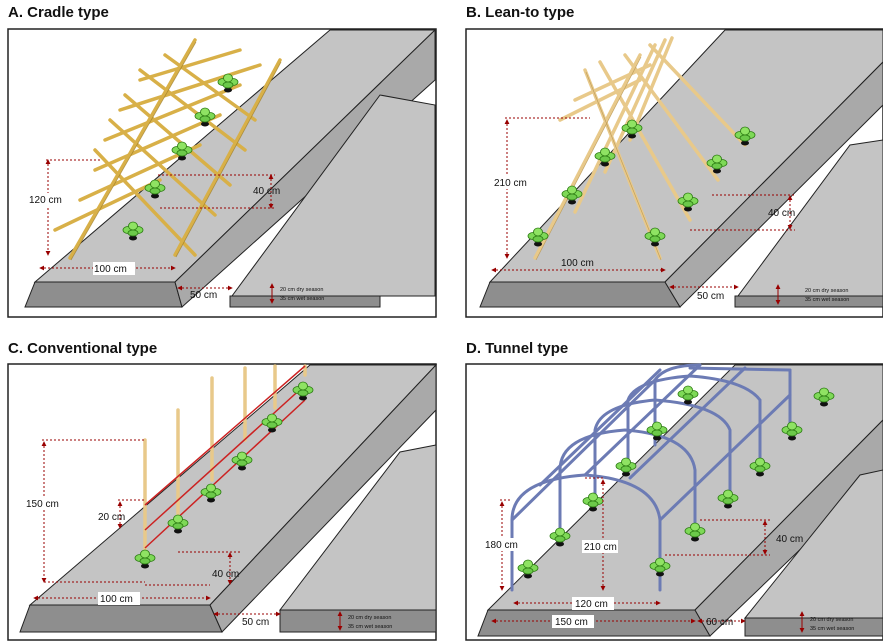 This screenshot has height=643, width=883. What do you see at coordinates (719, 622) in the screenshot?
I see `path-label-d: 60 cm` at bounding box center [719, 622].